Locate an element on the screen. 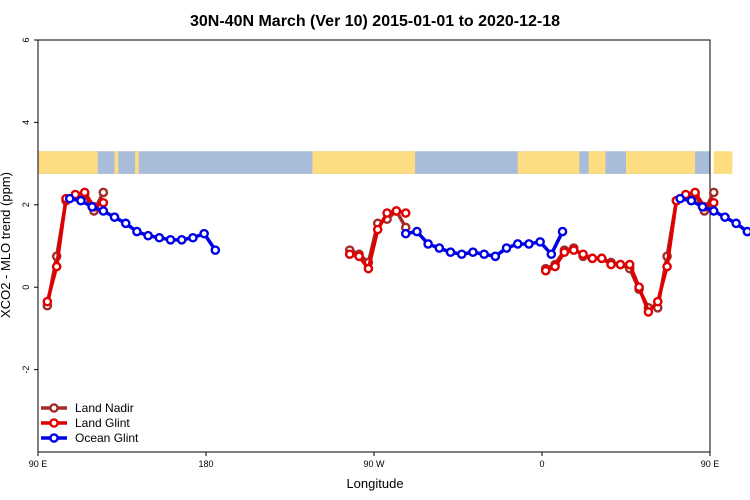  legend-label-1: Land Glint is located at coordinates (102, 423).